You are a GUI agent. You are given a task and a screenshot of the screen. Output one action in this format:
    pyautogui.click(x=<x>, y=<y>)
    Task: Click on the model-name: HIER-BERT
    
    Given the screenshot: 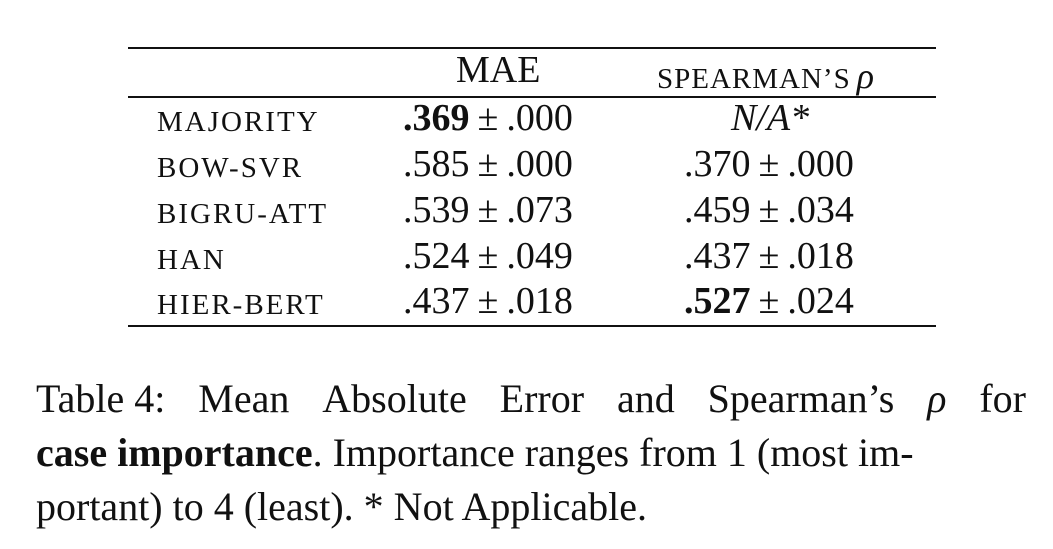 What is the action you would take?
    pyautogui.click(x=241, y=305)
    